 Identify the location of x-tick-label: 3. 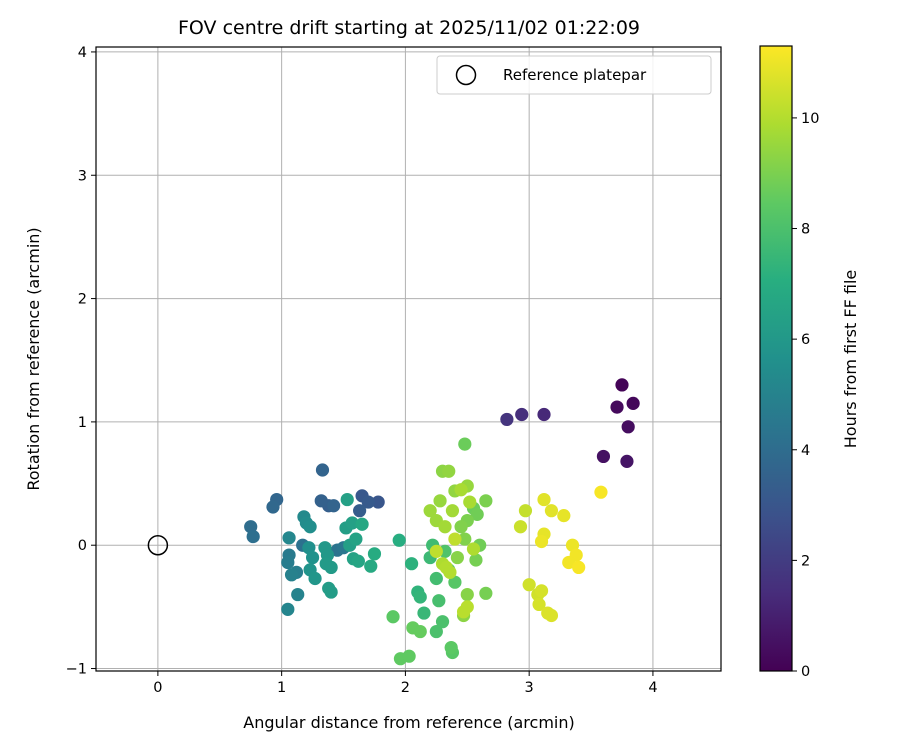
(529, 688).